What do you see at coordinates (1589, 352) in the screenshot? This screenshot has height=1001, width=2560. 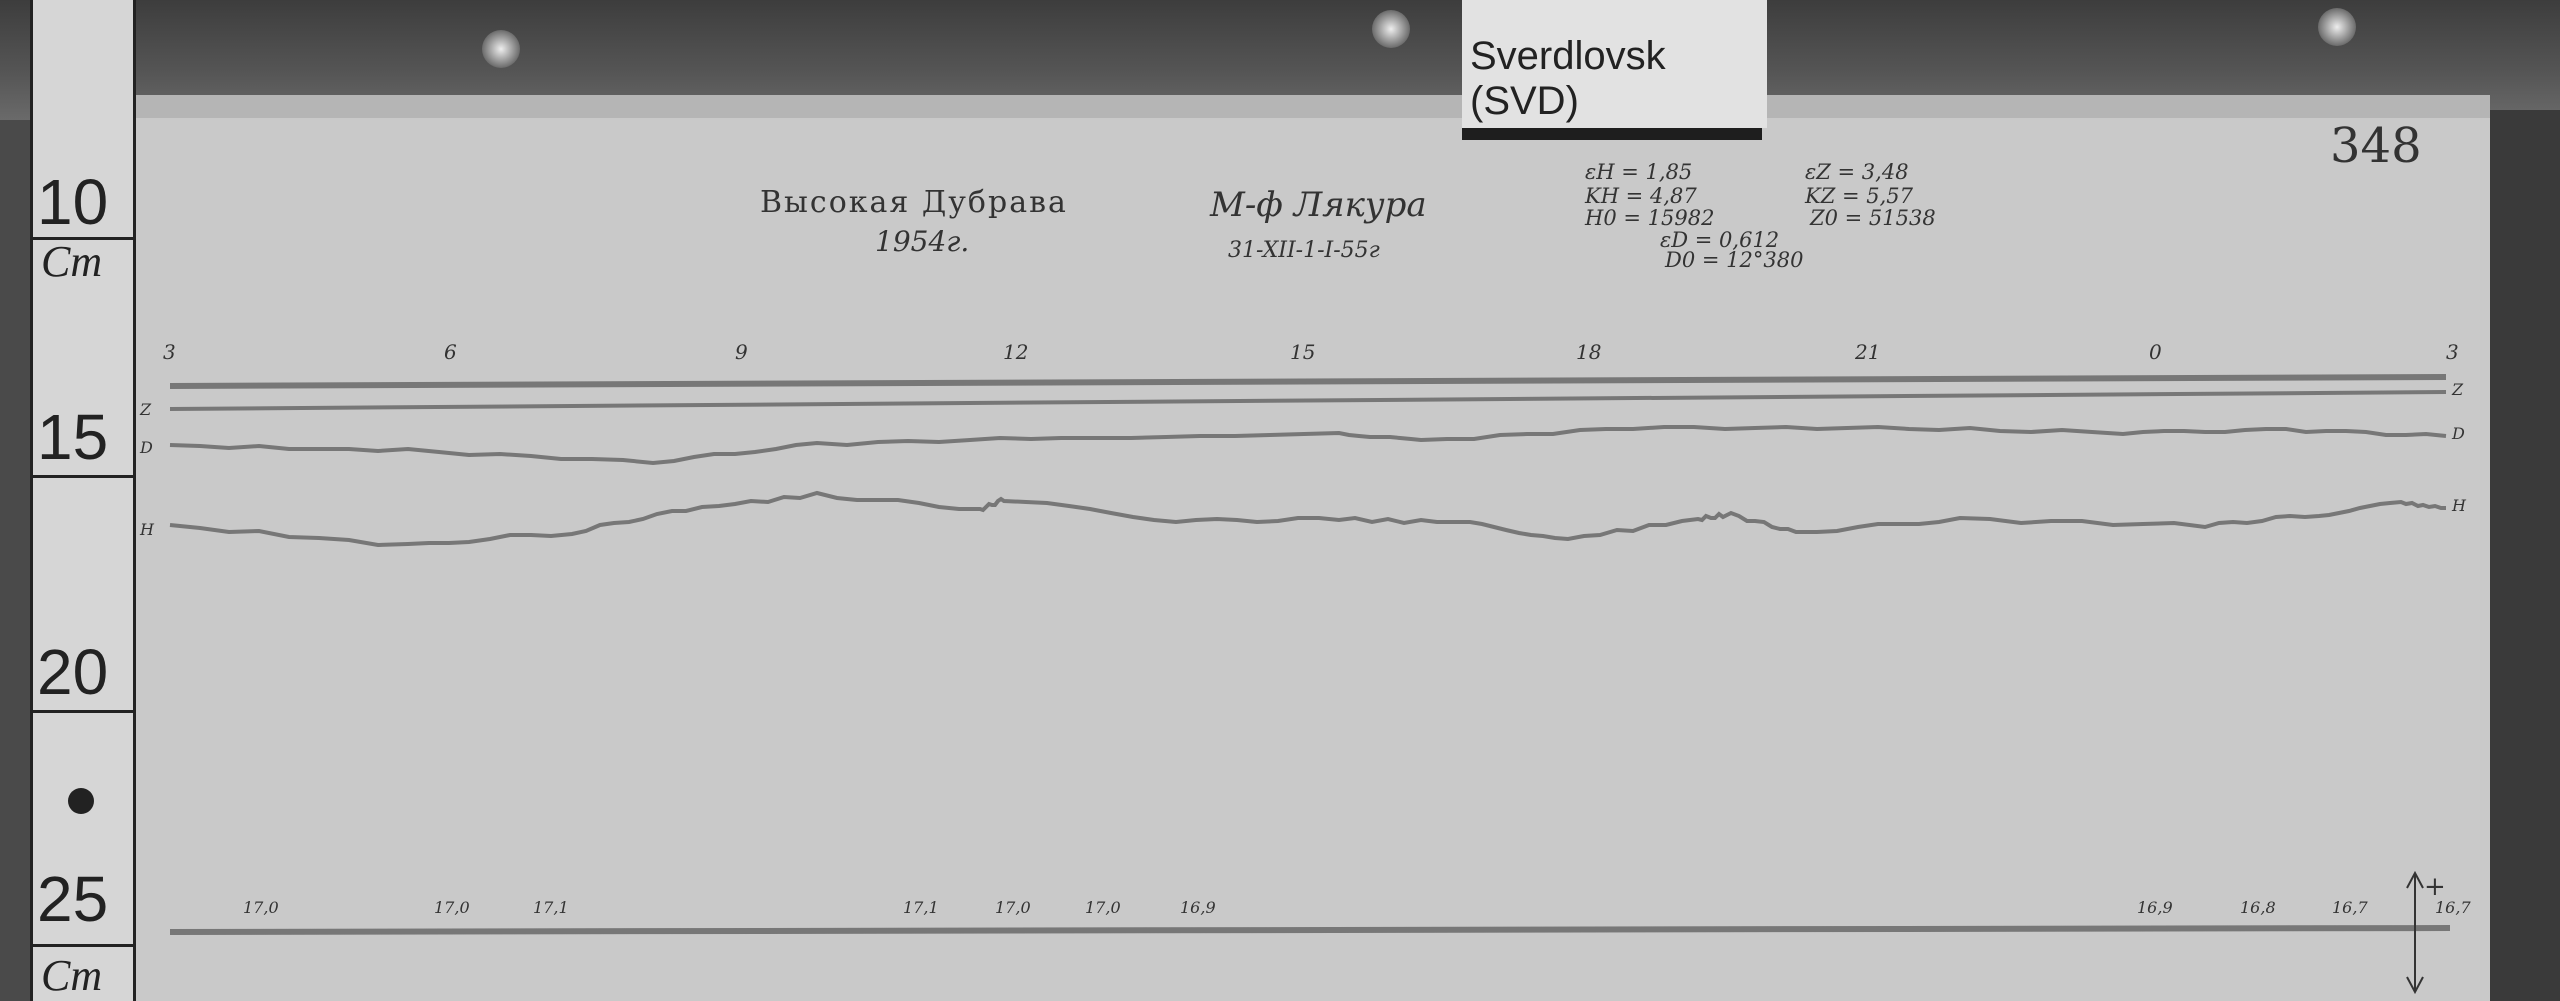 I see `hour-mark: 18` at bounding box center [1589, 352].